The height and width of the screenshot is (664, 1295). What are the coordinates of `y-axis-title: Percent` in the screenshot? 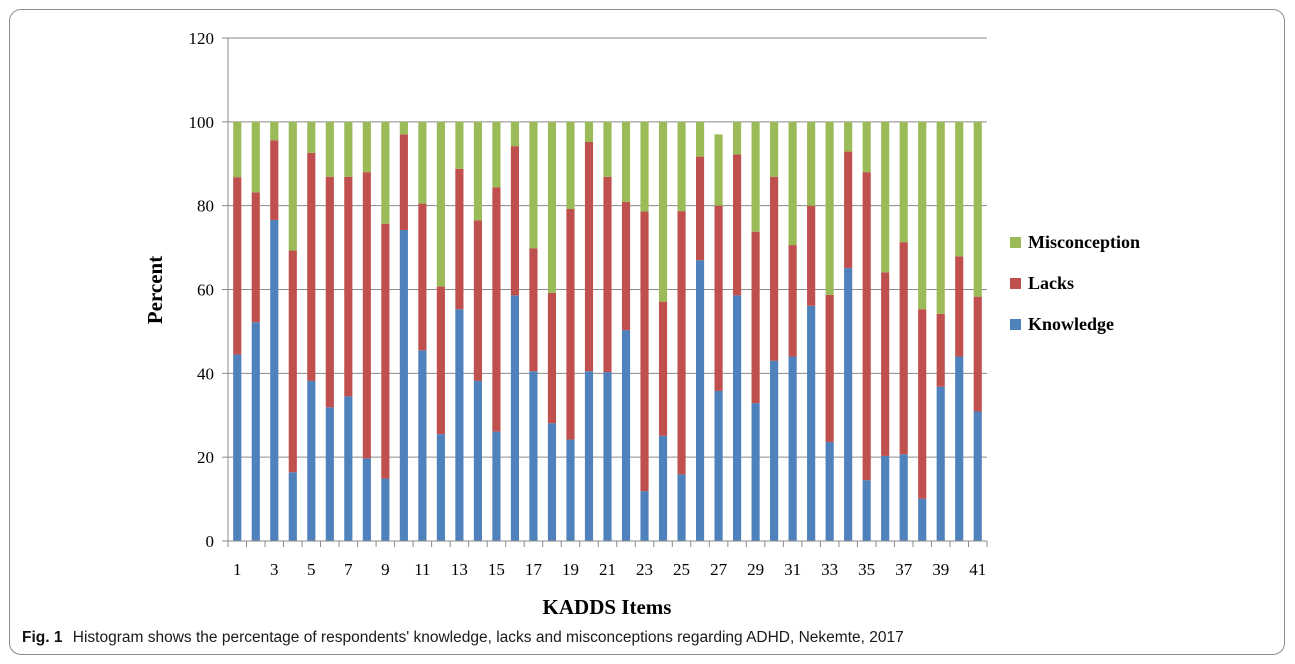 It's located at (155, 290).